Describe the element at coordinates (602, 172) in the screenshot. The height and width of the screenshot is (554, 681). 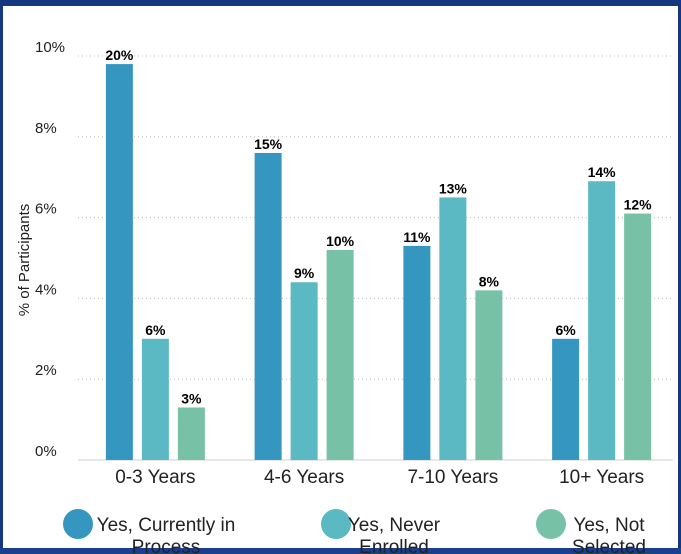
I see `data-label: 14%` at that location.